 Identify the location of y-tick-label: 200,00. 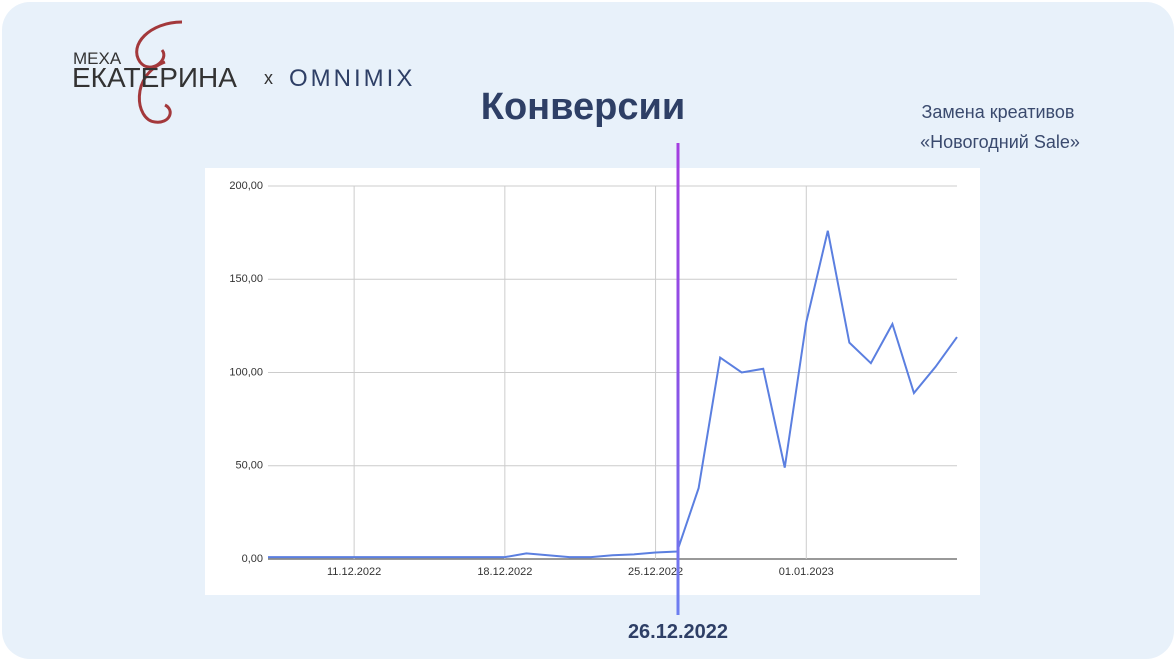
(246, 186).